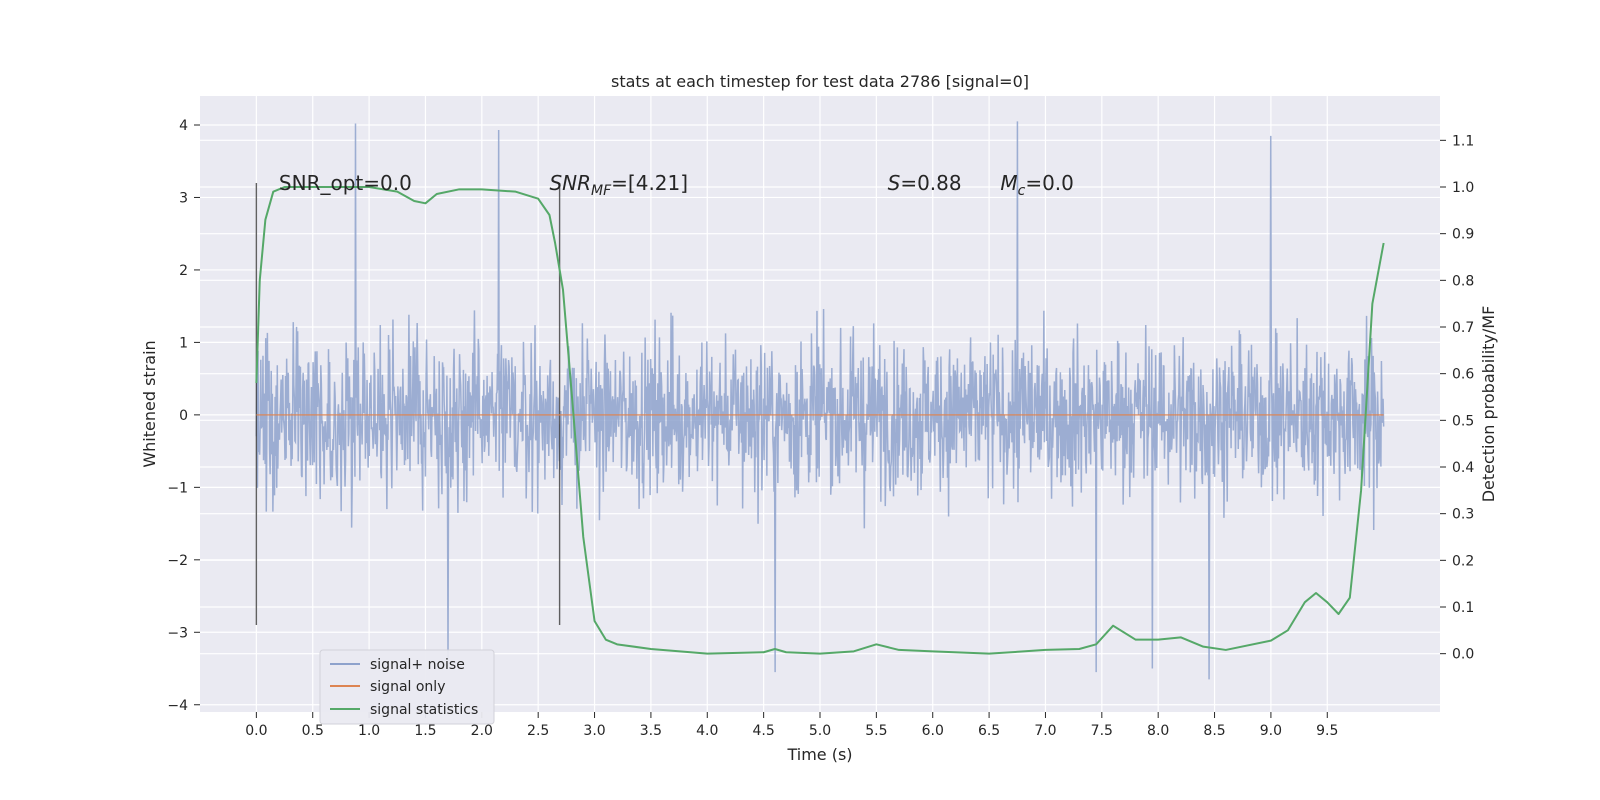 The image size is (1600, 800). I want to click on x-tick-label: 2.0, so click(482, 731).